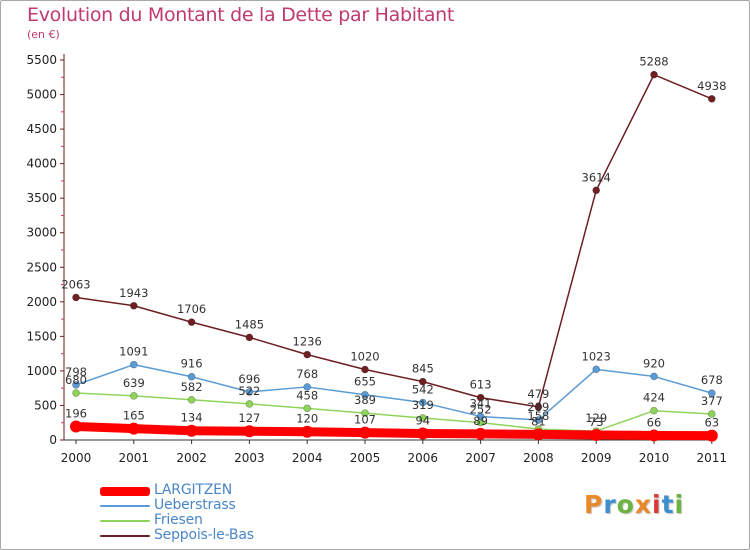 This screenshot has height=550, width=750. What do you see at coordinates (41, 198) in the screenshot?
I see `y-tick-label: 3500` at bounding box center [41, 198].